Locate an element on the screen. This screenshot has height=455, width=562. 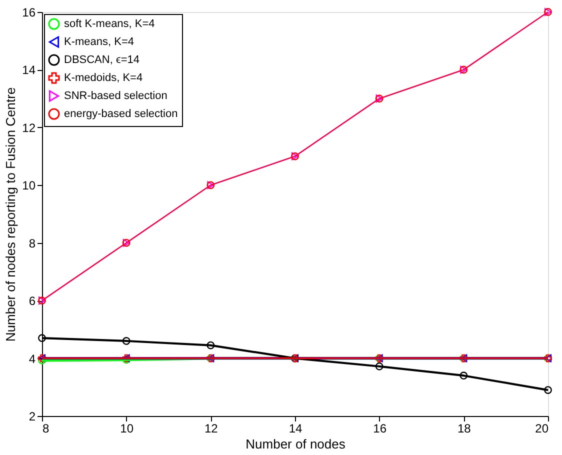
y-tick-label: 12 is located at coordinates (29, 127).